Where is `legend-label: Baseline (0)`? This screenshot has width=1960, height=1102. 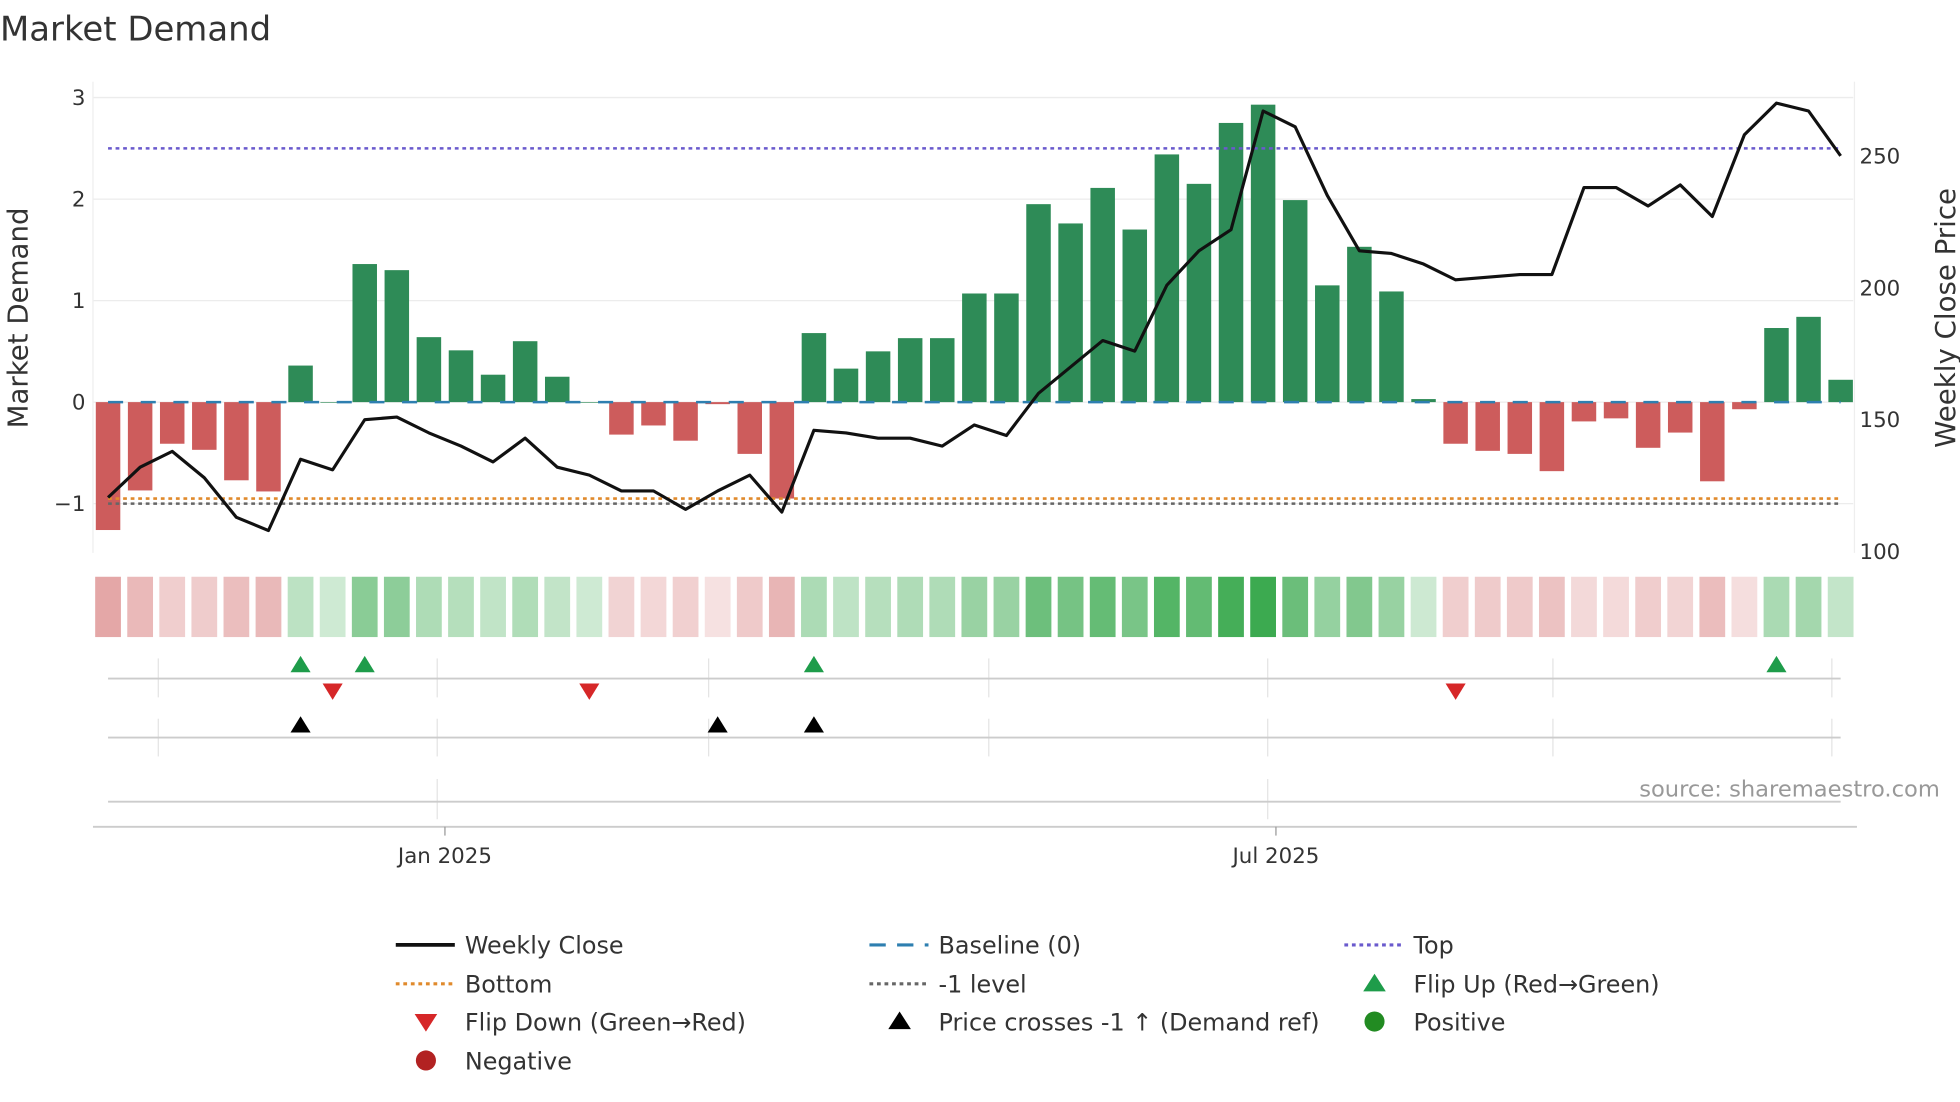 legend-label: Baseline (0) is located at coordinates (1010, 946).